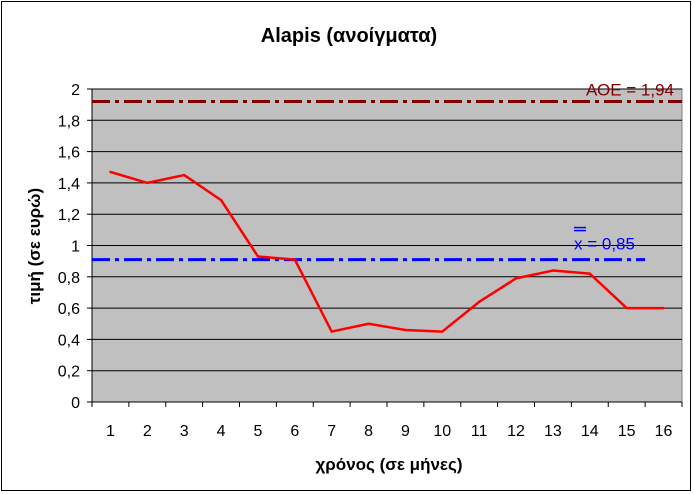 The width and height of the screenshot is (694, 494). Describe the element at coordinates (184, 431) in the screenshot. I see `x-tick-label: 3` at that location.